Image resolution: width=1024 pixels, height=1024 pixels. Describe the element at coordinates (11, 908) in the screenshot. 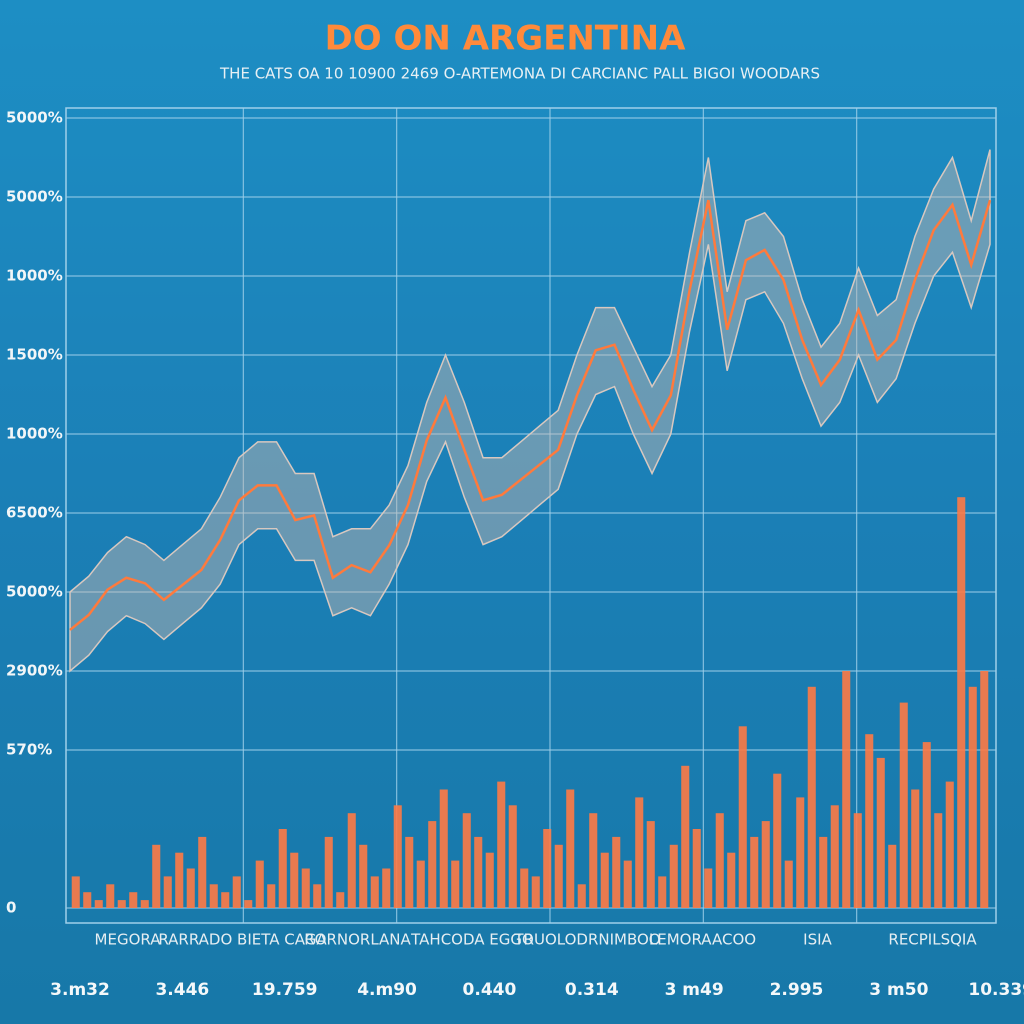

I see `y-tick-label: 0` at that location.